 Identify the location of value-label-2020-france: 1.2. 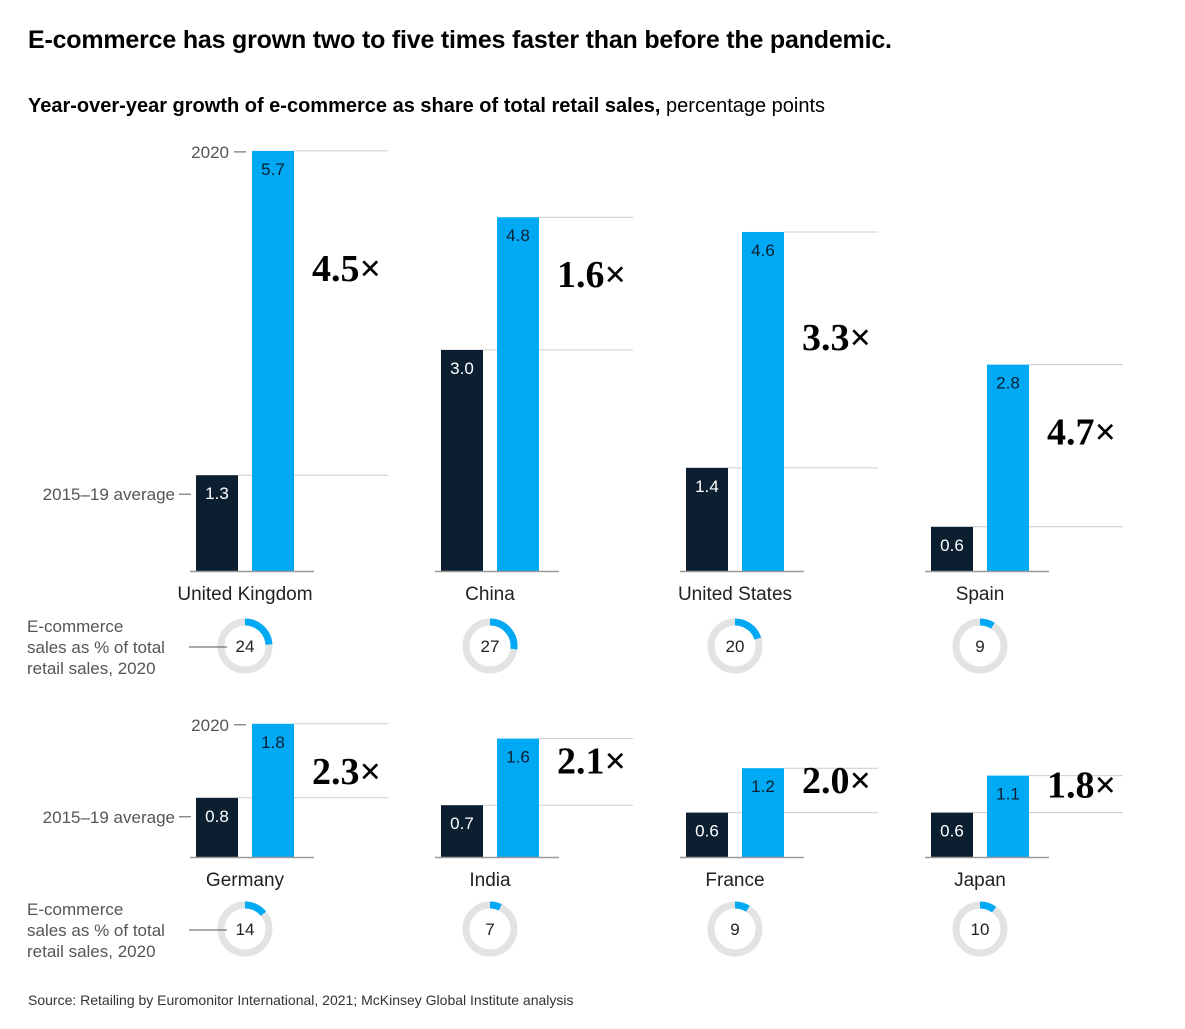
(763, 786).